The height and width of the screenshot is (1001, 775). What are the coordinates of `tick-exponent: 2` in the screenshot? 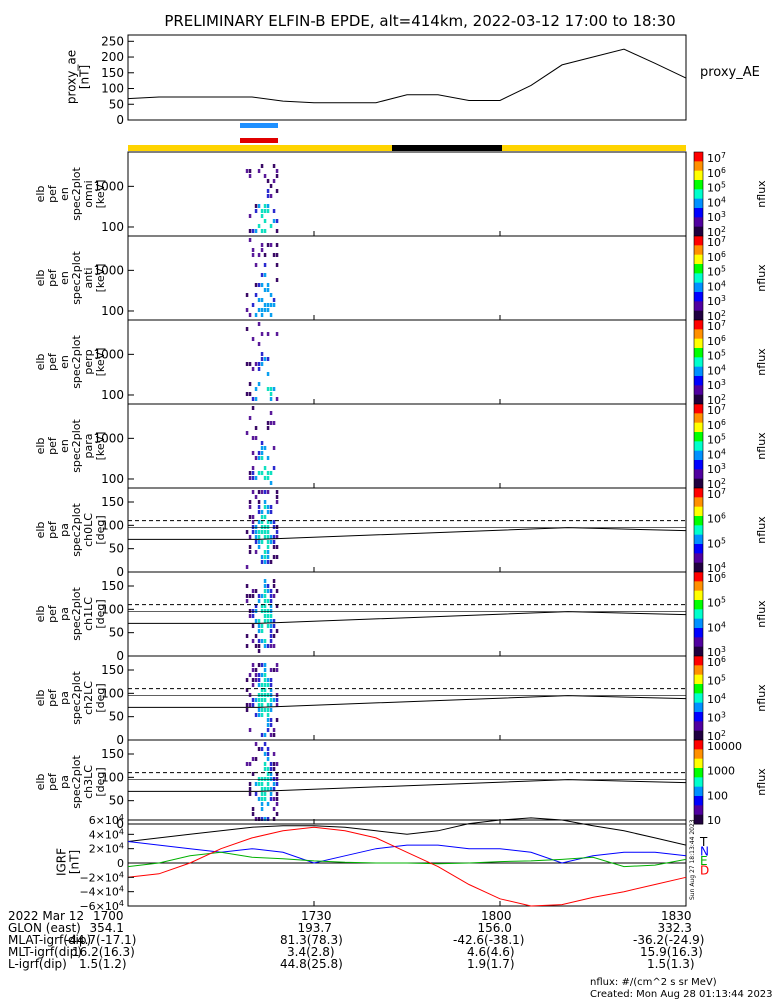 It's located at (723, 313).